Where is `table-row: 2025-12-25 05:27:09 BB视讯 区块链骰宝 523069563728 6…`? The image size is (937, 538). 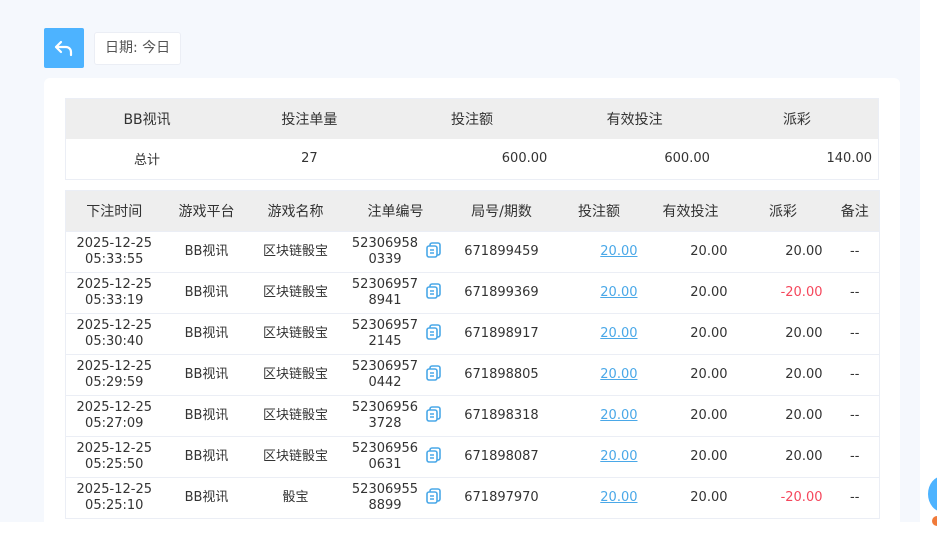 table-row: 2025-12-25 05:27:09 BB视讯 区块链骰宝 523069563728 6… is located at coordinates (472, 416).